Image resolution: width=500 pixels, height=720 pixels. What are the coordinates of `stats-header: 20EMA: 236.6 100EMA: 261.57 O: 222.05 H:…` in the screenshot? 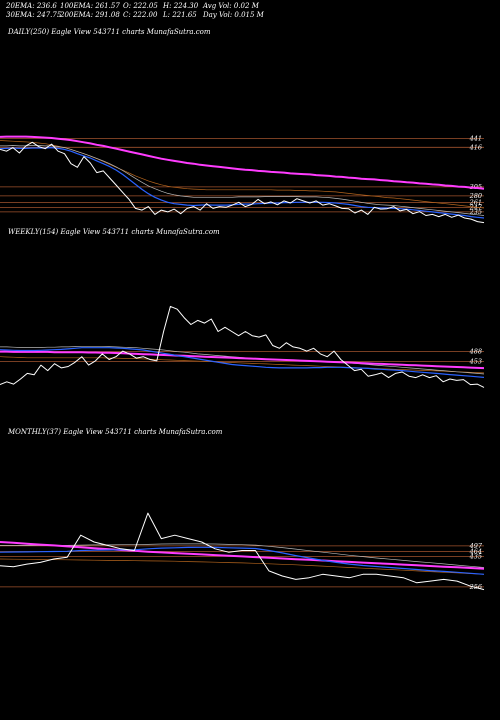 It's located at (250, 11).